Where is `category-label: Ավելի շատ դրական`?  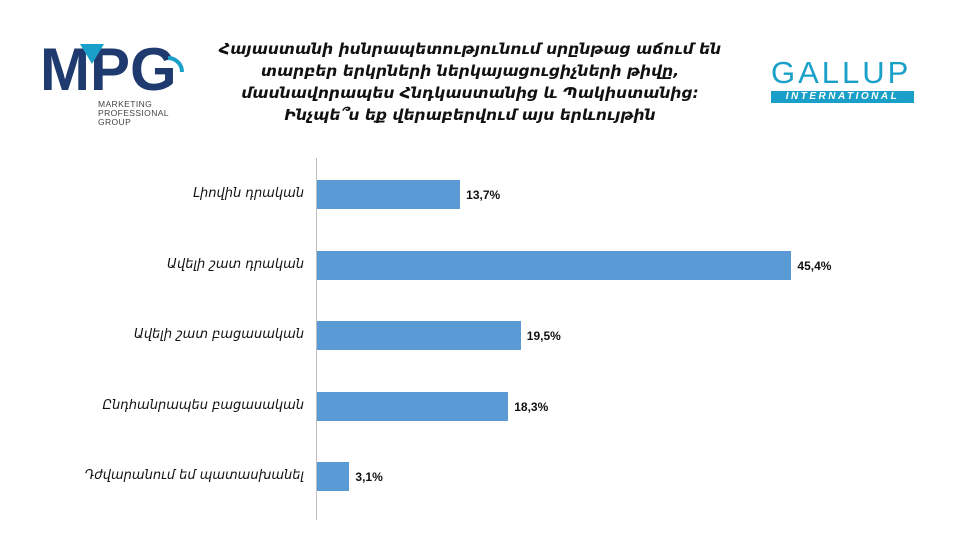
category-label: Ավելի շատ դրական is located at coordinates (235, 264).